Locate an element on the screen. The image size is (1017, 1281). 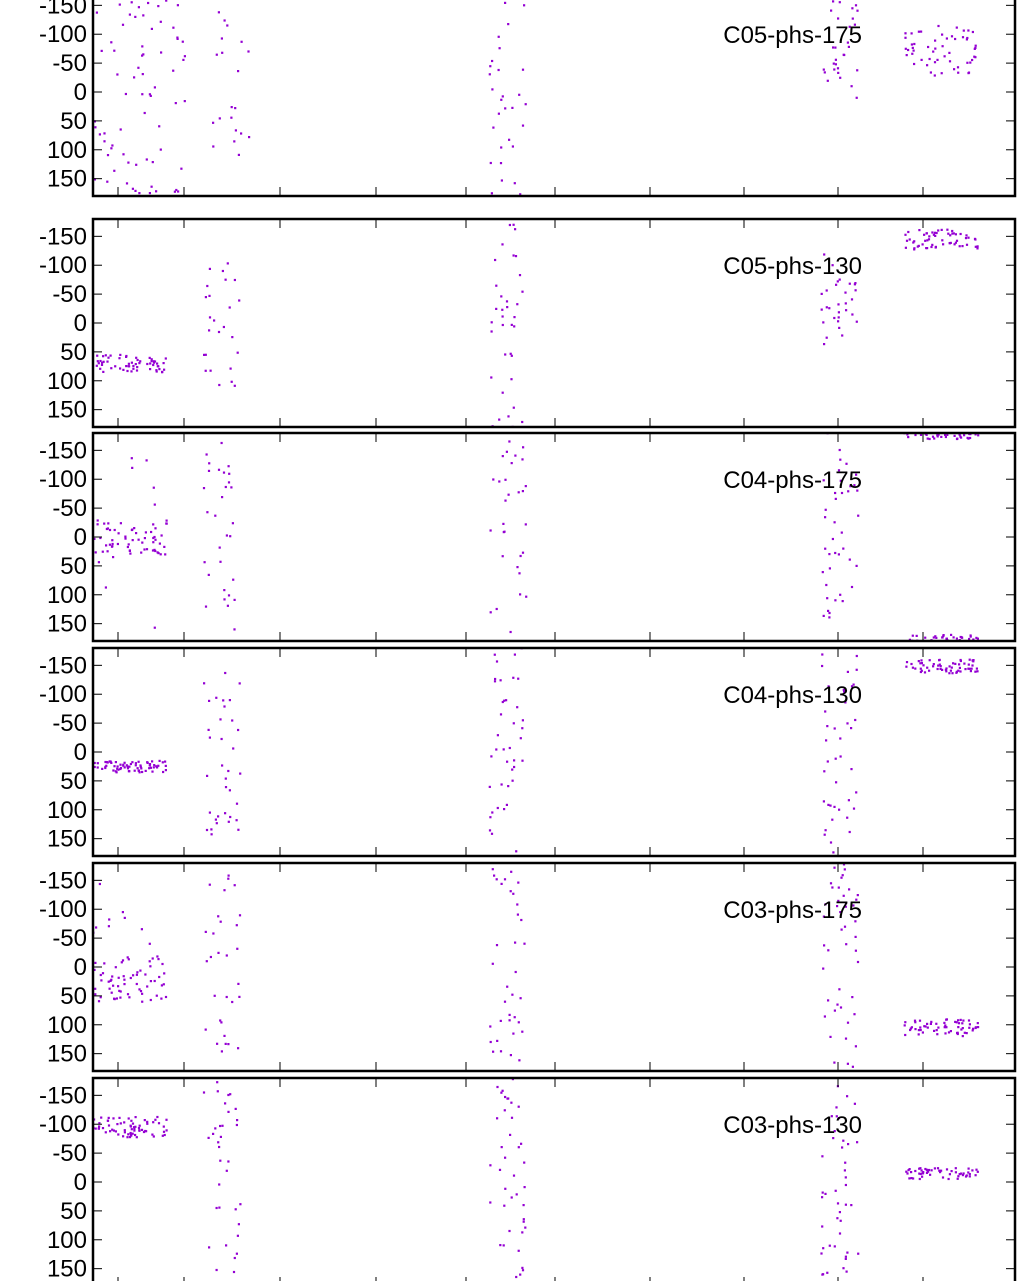
y-tick-label: -50 is located at coordinates (69, 294).